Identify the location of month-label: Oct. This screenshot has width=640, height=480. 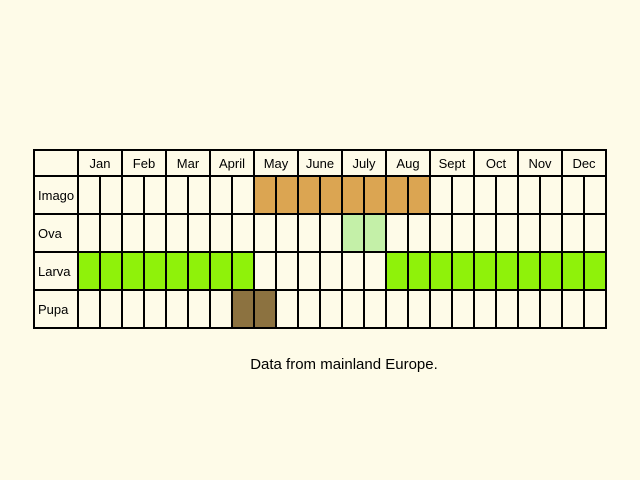
(496, 163).